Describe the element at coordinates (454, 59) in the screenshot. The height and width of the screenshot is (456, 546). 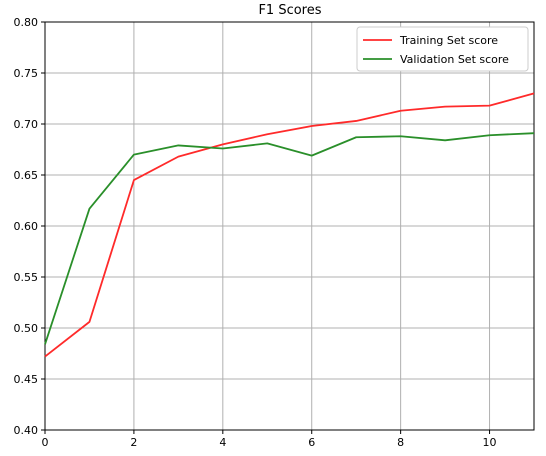
I see `legend-label-validation: Validation Set score` at that location.